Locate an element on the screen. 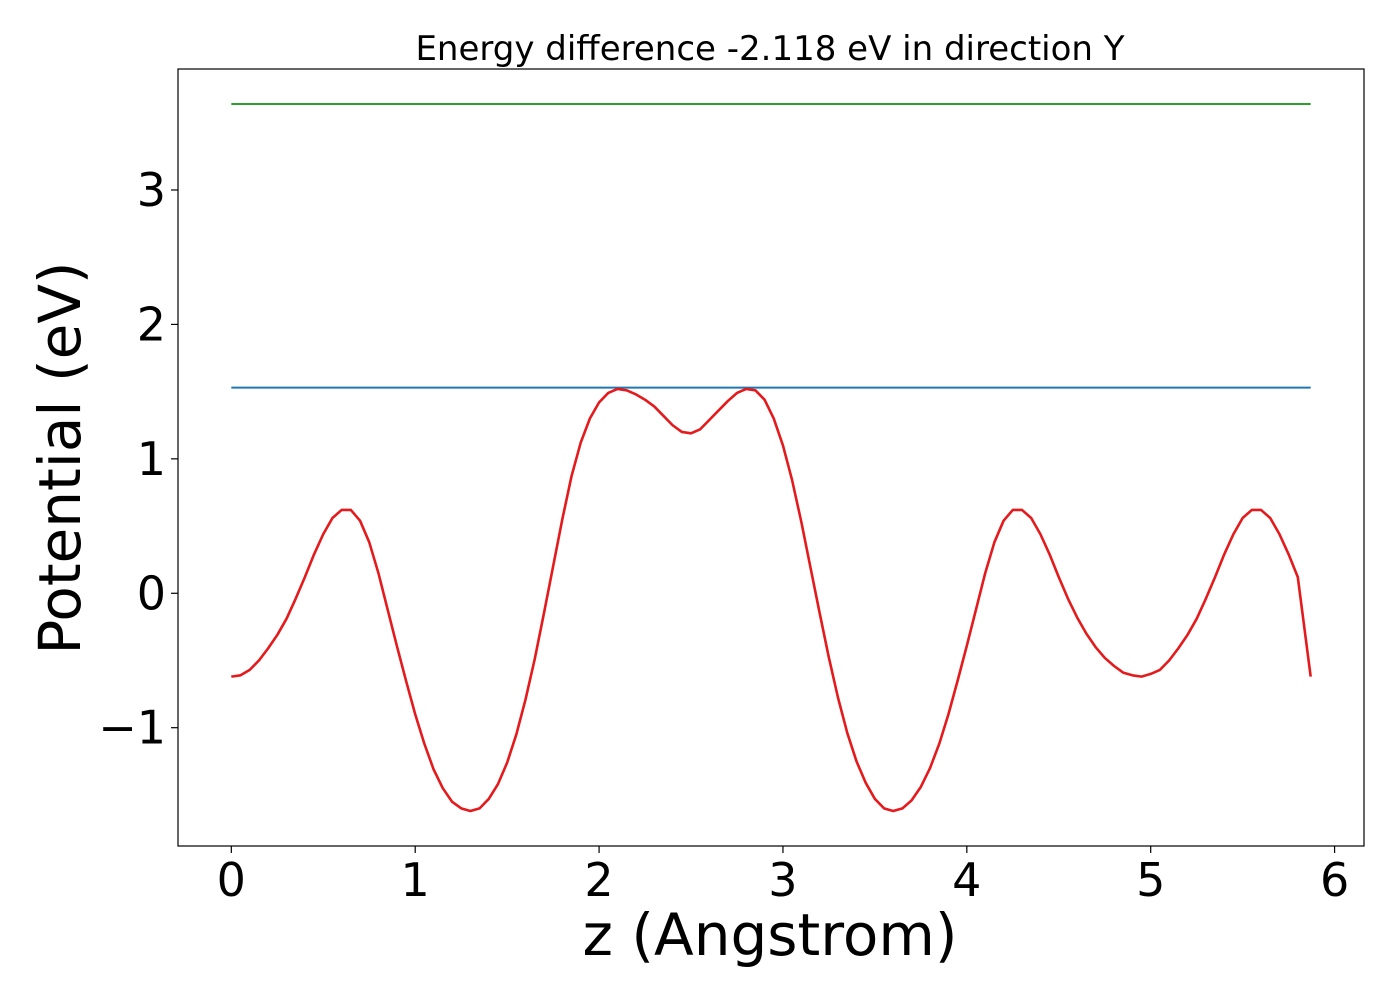  x-tick-label: 3 is located at coordinates (782, 880).